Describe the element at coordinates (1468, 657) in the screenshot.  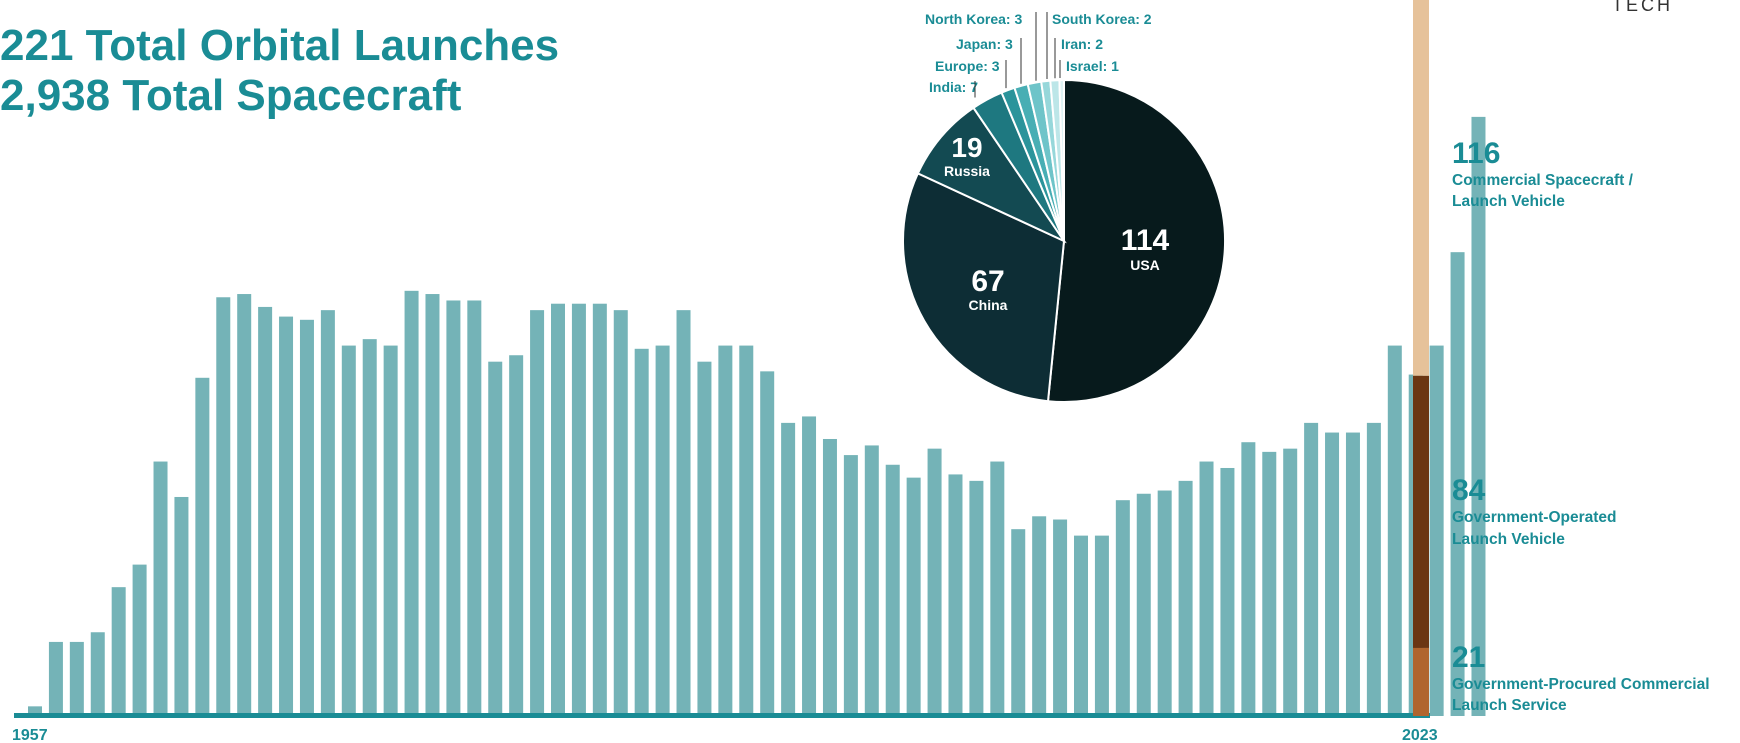
I see `stack-value-2: 21` at that location.